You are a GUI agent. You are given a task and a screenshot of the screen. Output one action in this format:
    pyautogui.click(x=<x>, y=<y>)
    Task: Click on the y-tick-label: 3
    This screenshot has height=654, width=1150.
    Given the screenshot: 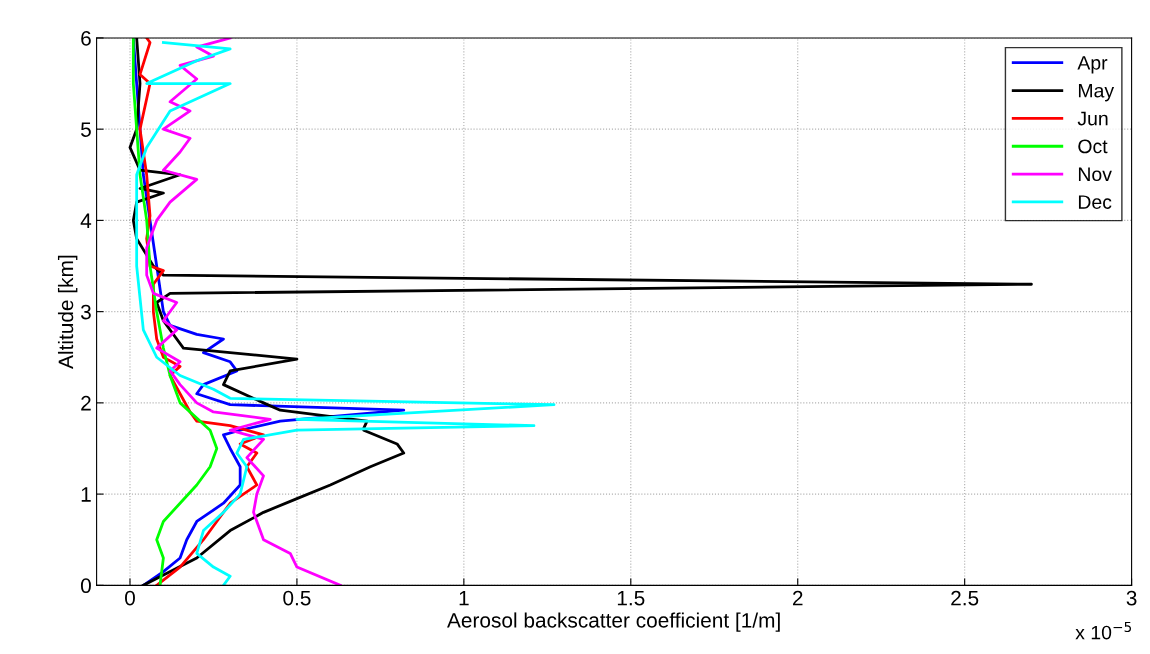 What is the action you would take?
    pyautogui.click(x=85, y=312)
    